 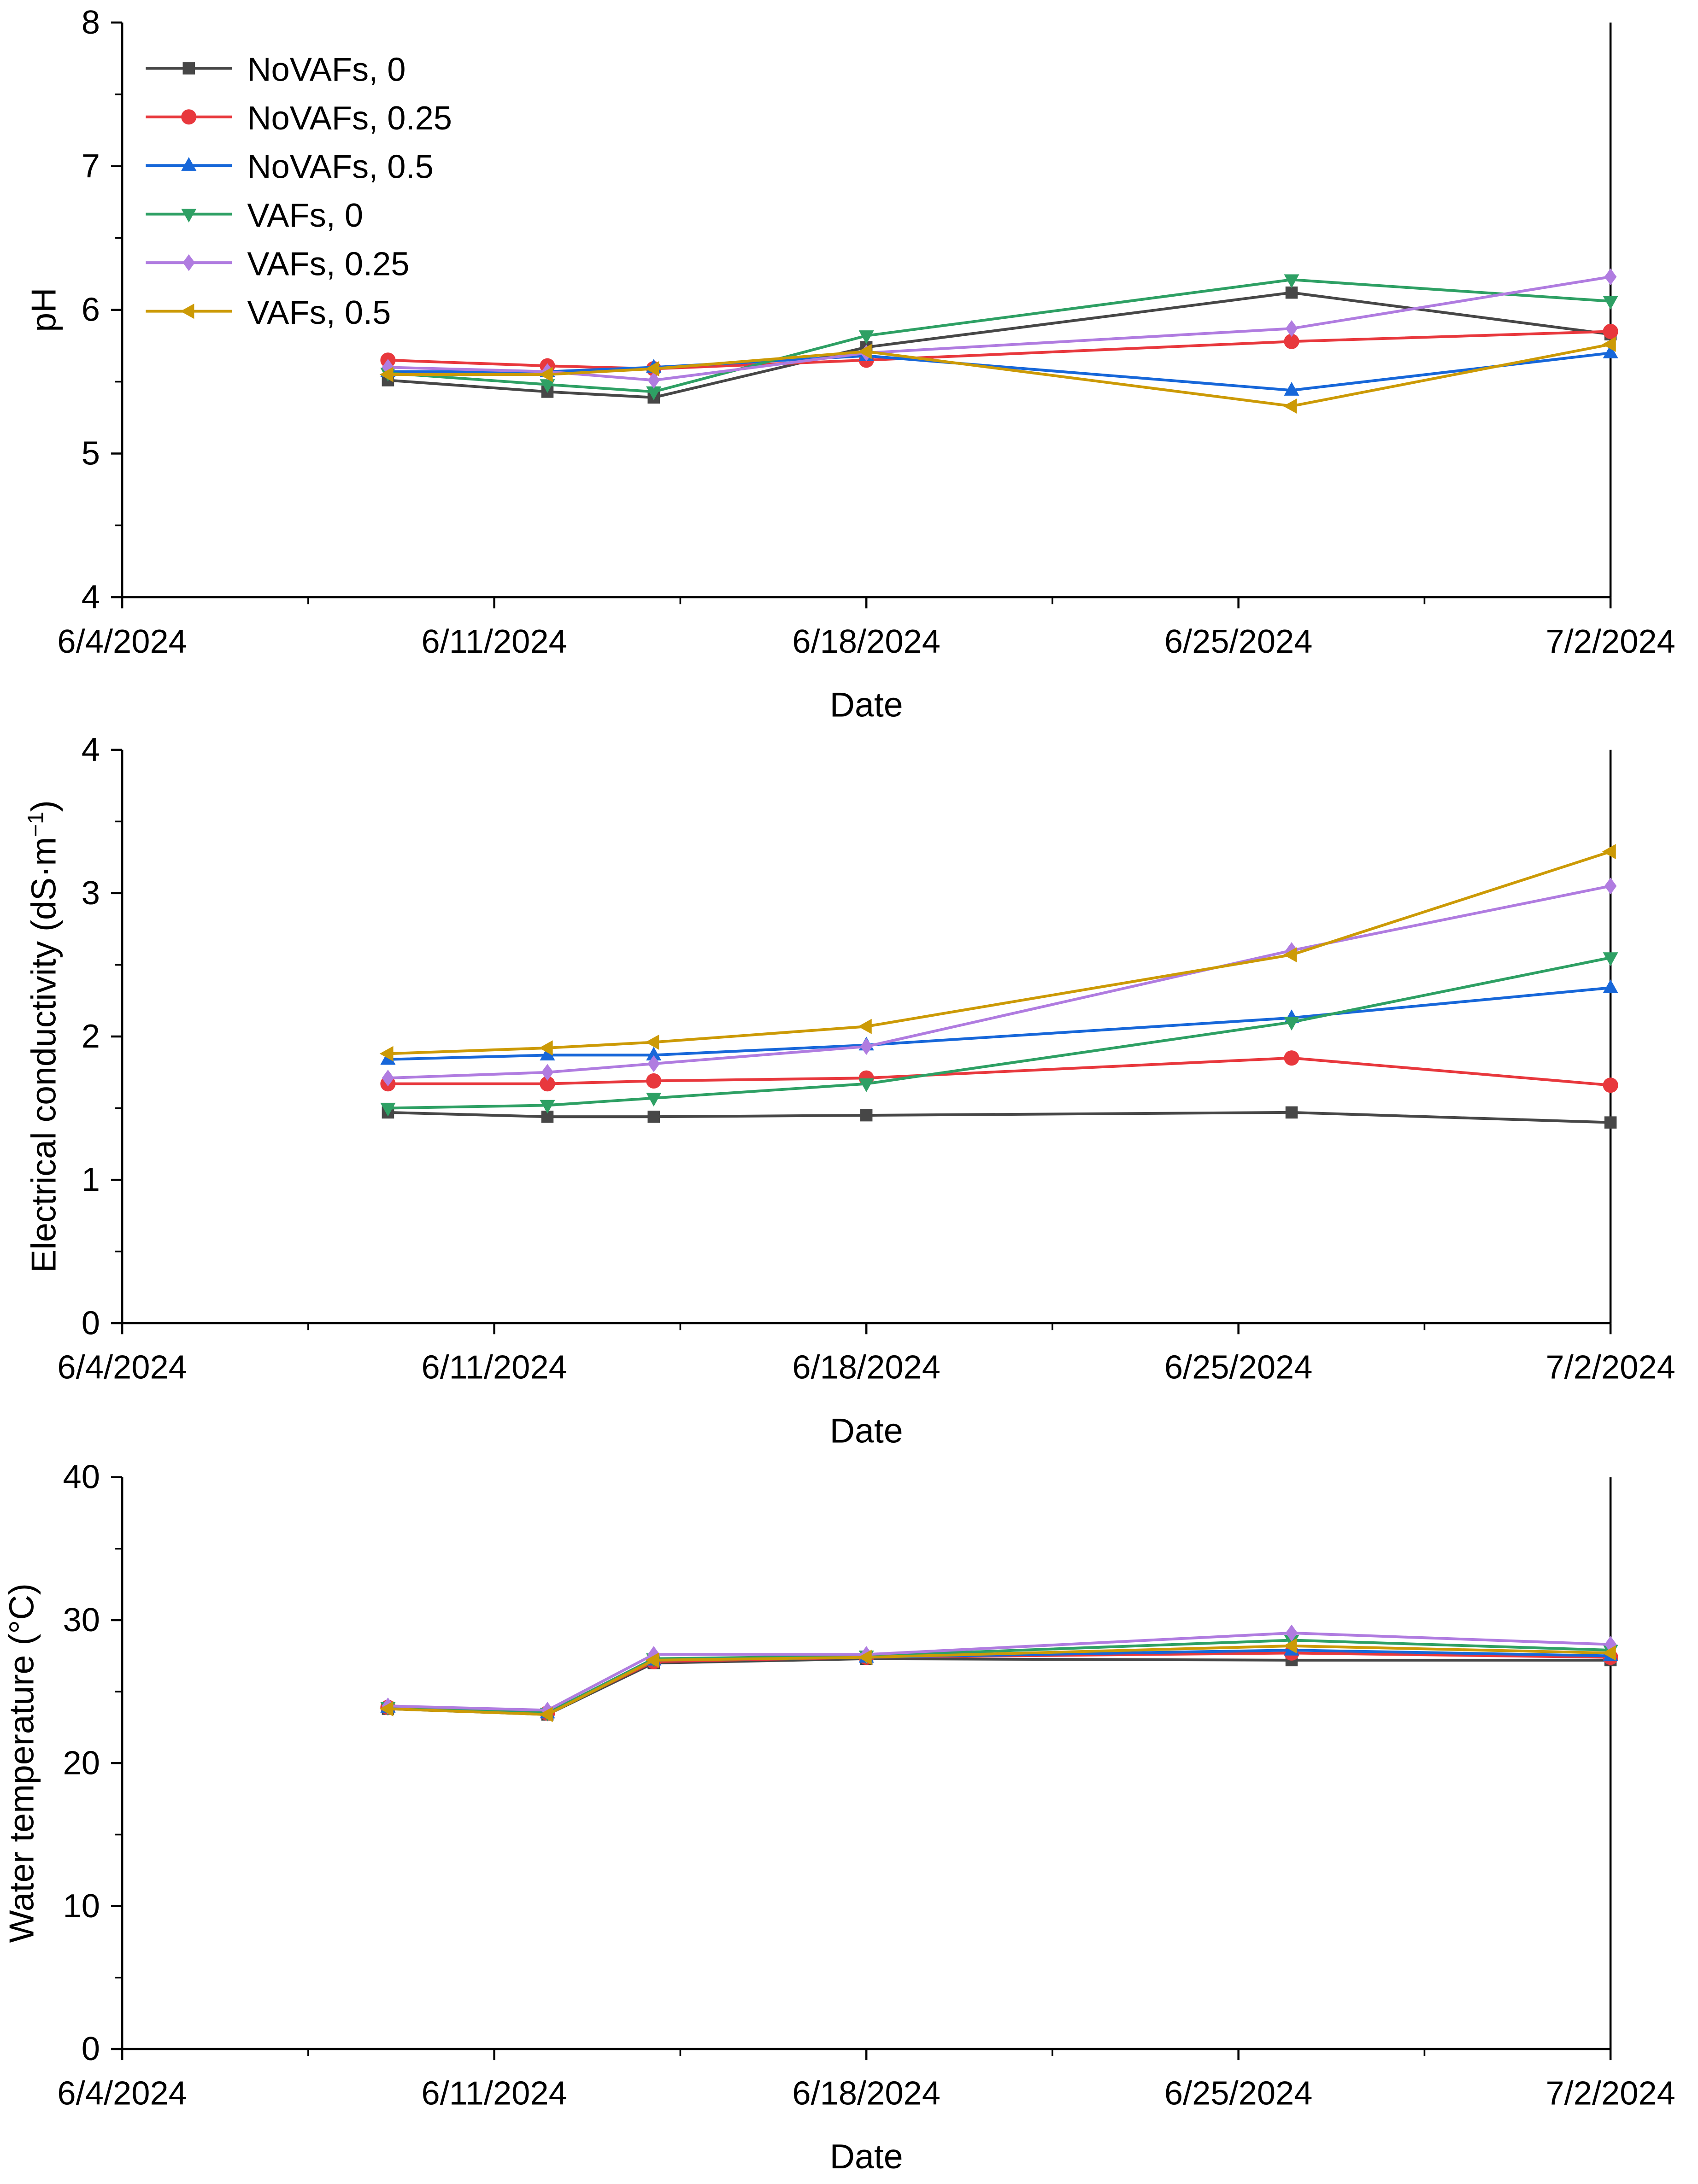 What do you see at coordinates (91, 22) in the screenshot?
I see `y-tick-label: 8` at bounding box center [91, 22].